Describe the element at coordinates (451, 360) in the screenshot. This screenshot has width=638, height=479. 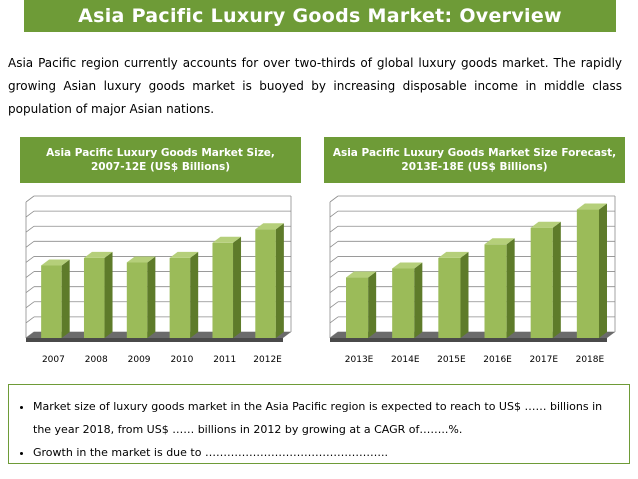
I see `x-tick-label: 2015E` at that location.